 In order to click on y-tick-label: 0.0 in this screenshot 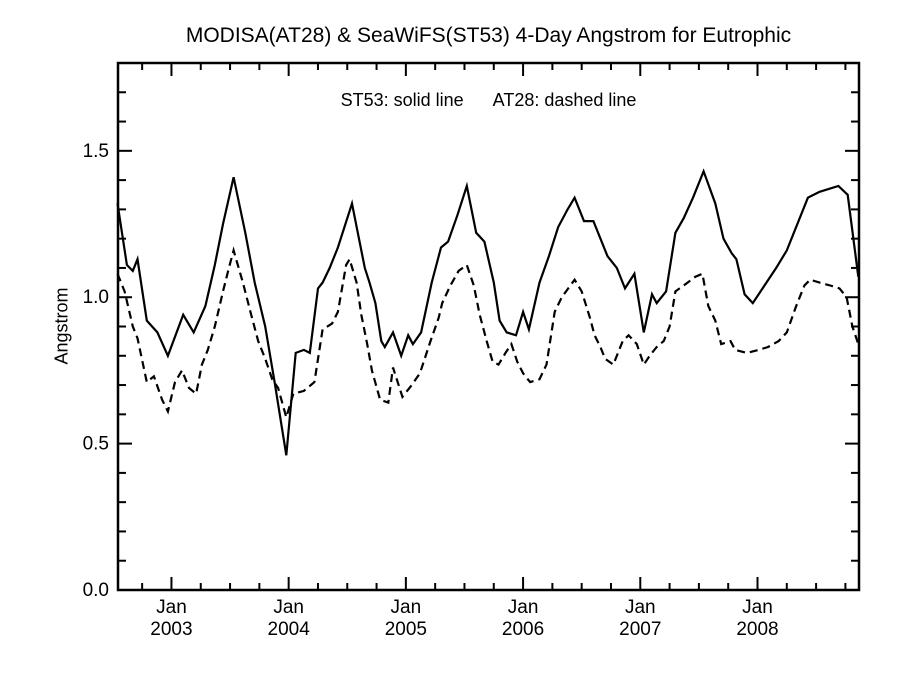, I will do `click(96, 590)`.